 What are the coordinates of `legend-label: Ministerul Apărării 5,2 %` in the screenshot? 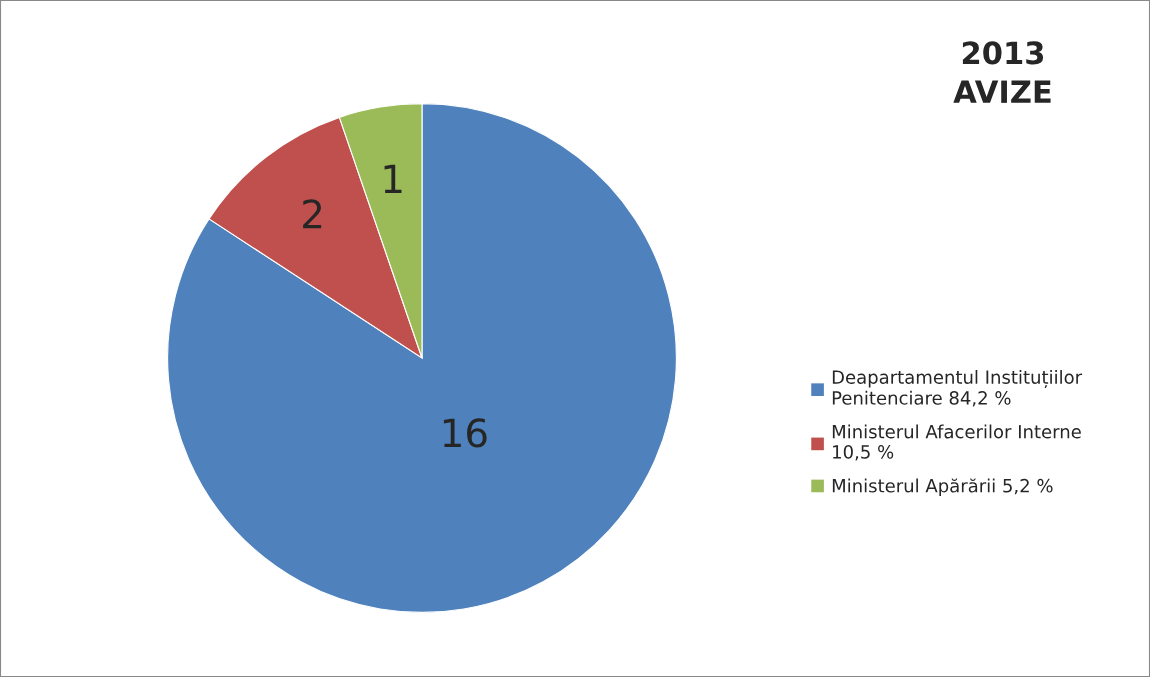 It's located at (942, 487).